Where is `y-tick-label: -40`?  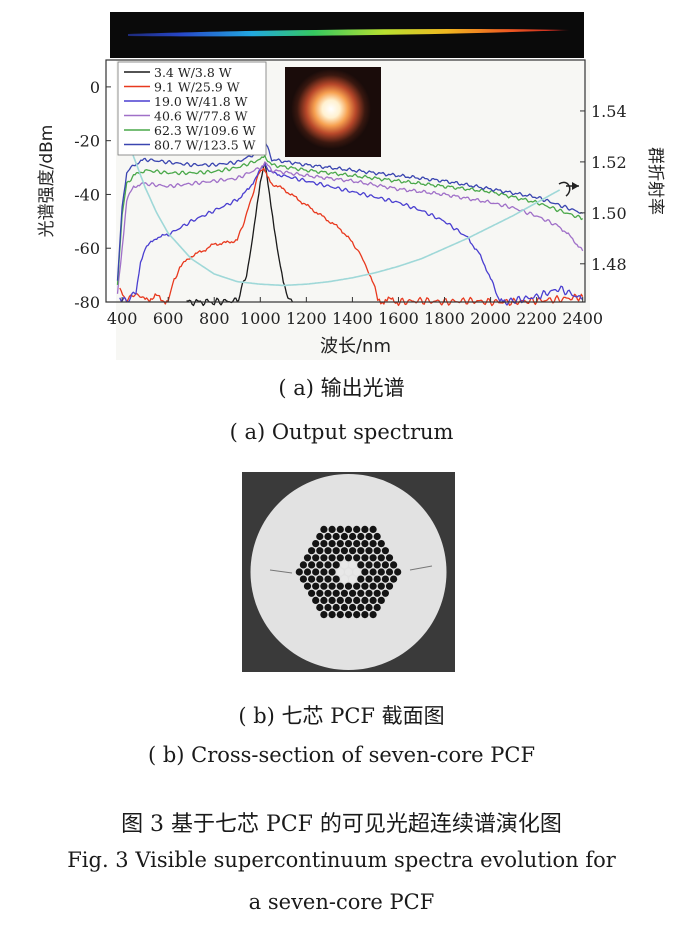
y-tick-label: -40 is located at coordinates (87, 194).